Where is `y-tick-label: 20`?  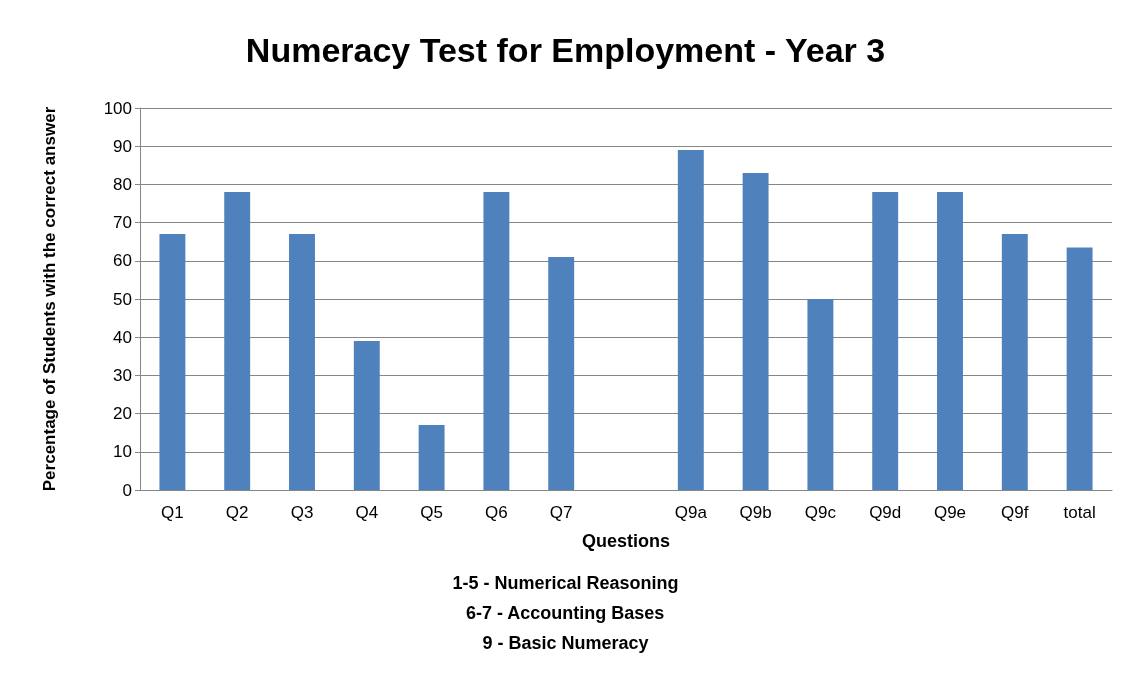
y-tick-label: 20 is located at coordinates (122, 414).